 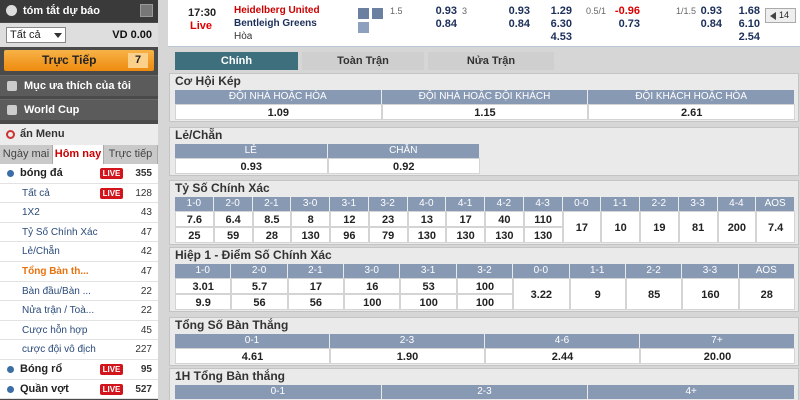 What do you see at coordinates (79, 330) in the screenshot?
I see `menu-item: Cược hỗn hợp 45` at bounding box center [79, 330].